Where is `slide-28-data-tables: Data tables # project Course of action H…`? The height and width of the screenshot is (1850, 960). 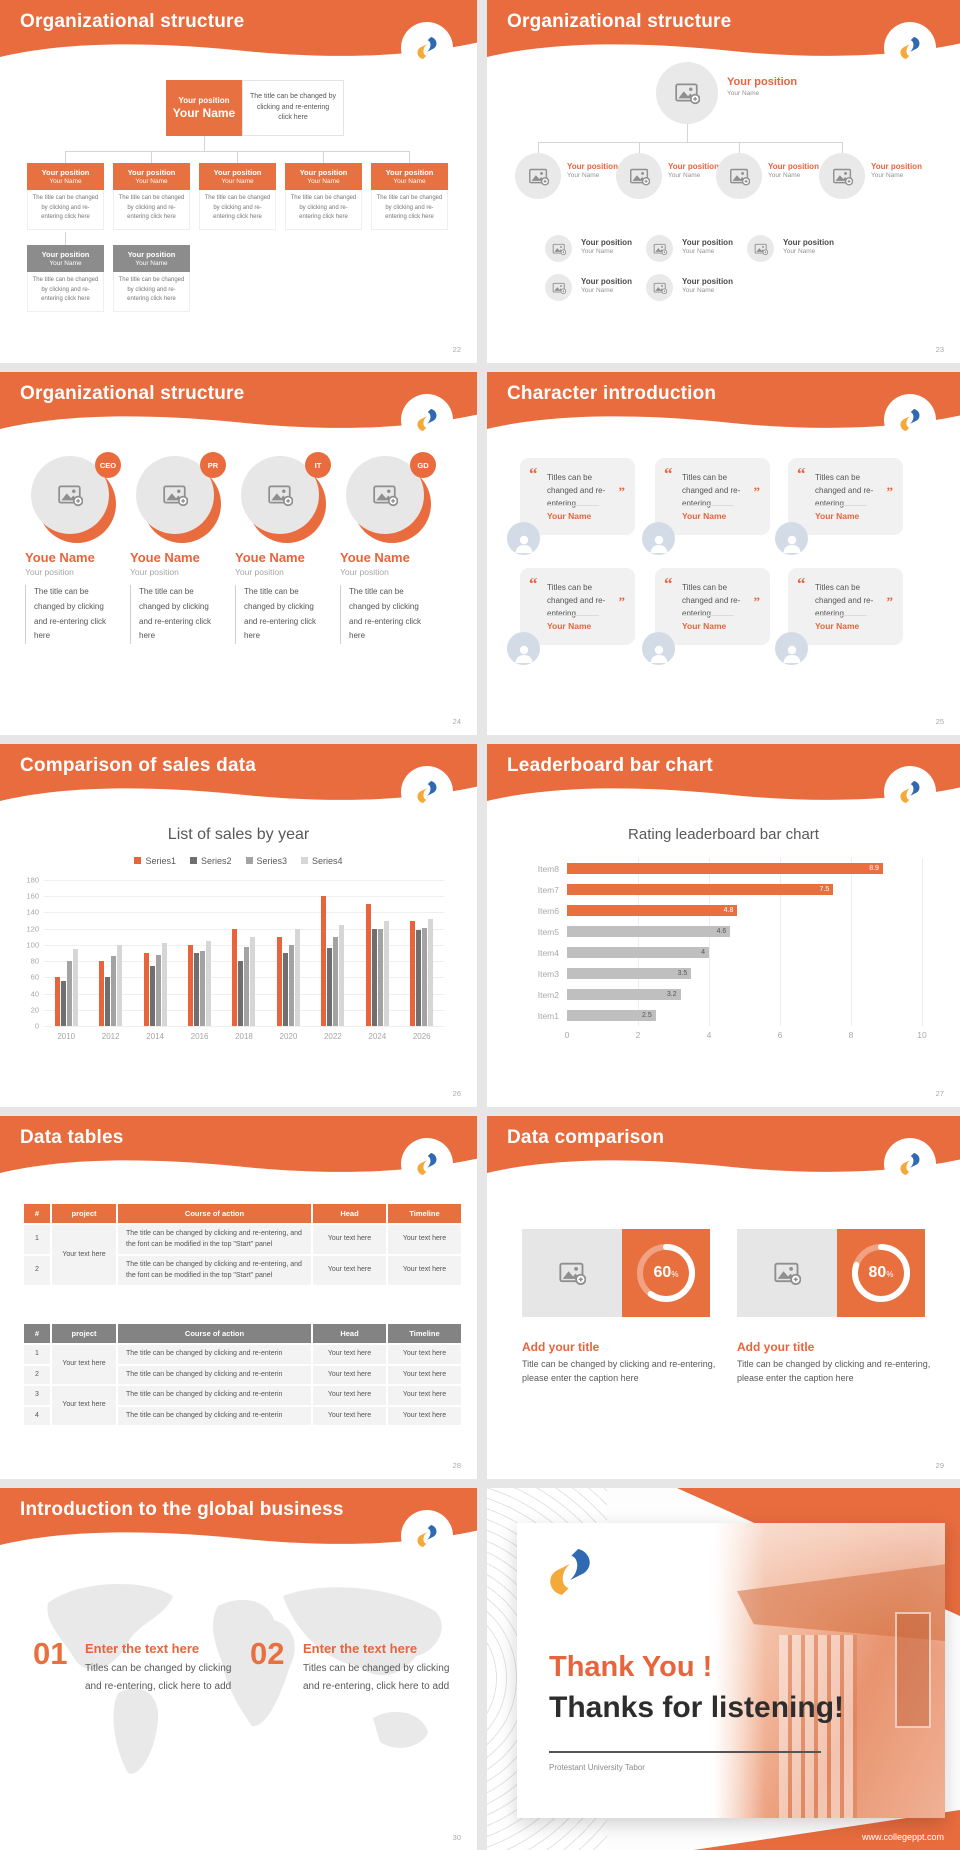 slide-28-data-tables: Data tables # project Course of action H… is located at coordinates (238, 1297).